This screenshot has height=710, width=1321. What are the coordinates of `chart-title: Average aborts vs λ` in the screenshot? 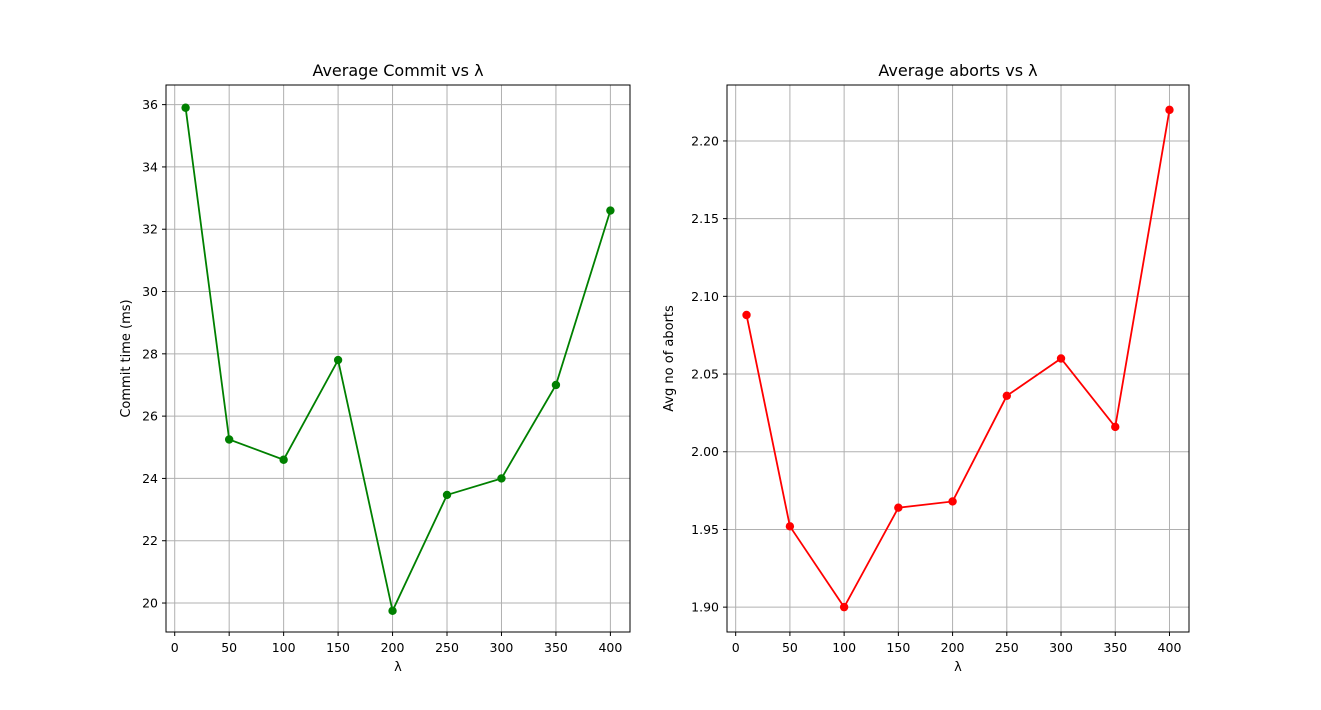 It's located at (957, 70).